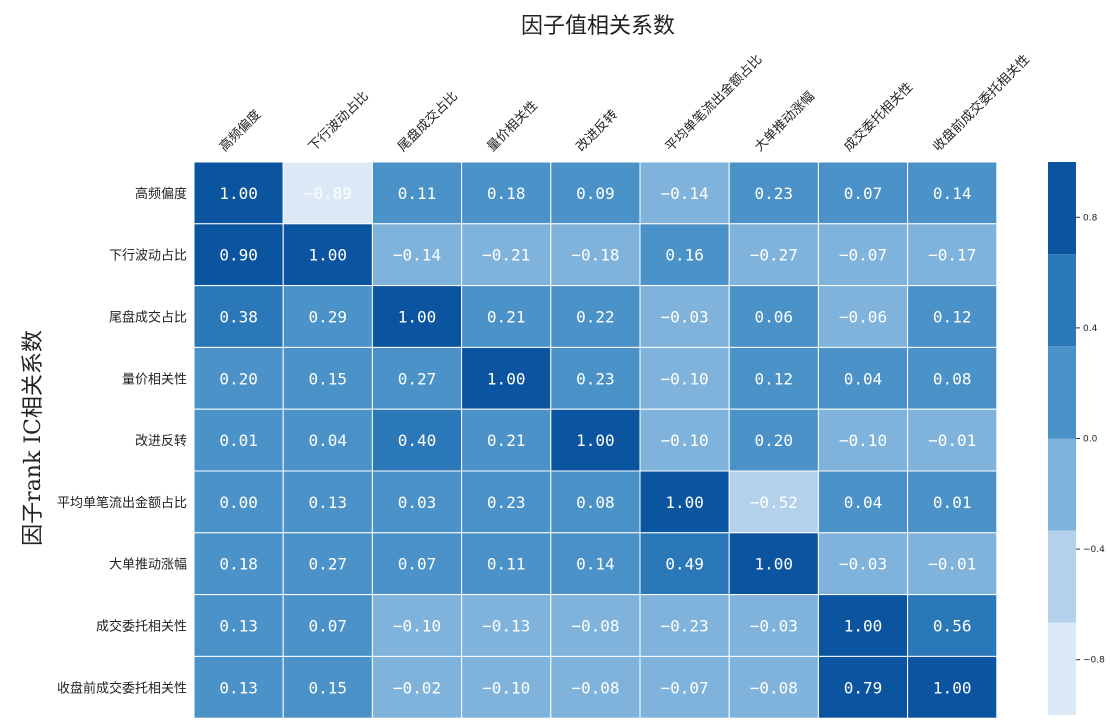 The image size is (1110, 723). Describe the element at coordinates (595, 193) in the screenshot. I see `cell-value-label: 0.09` at that location.